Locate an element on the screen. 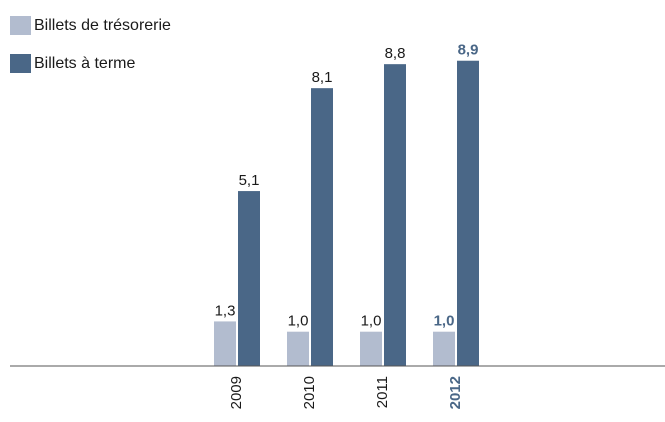  data-label-billets-a-terme-2009: 5,1 is located at coordinates (249, 180).